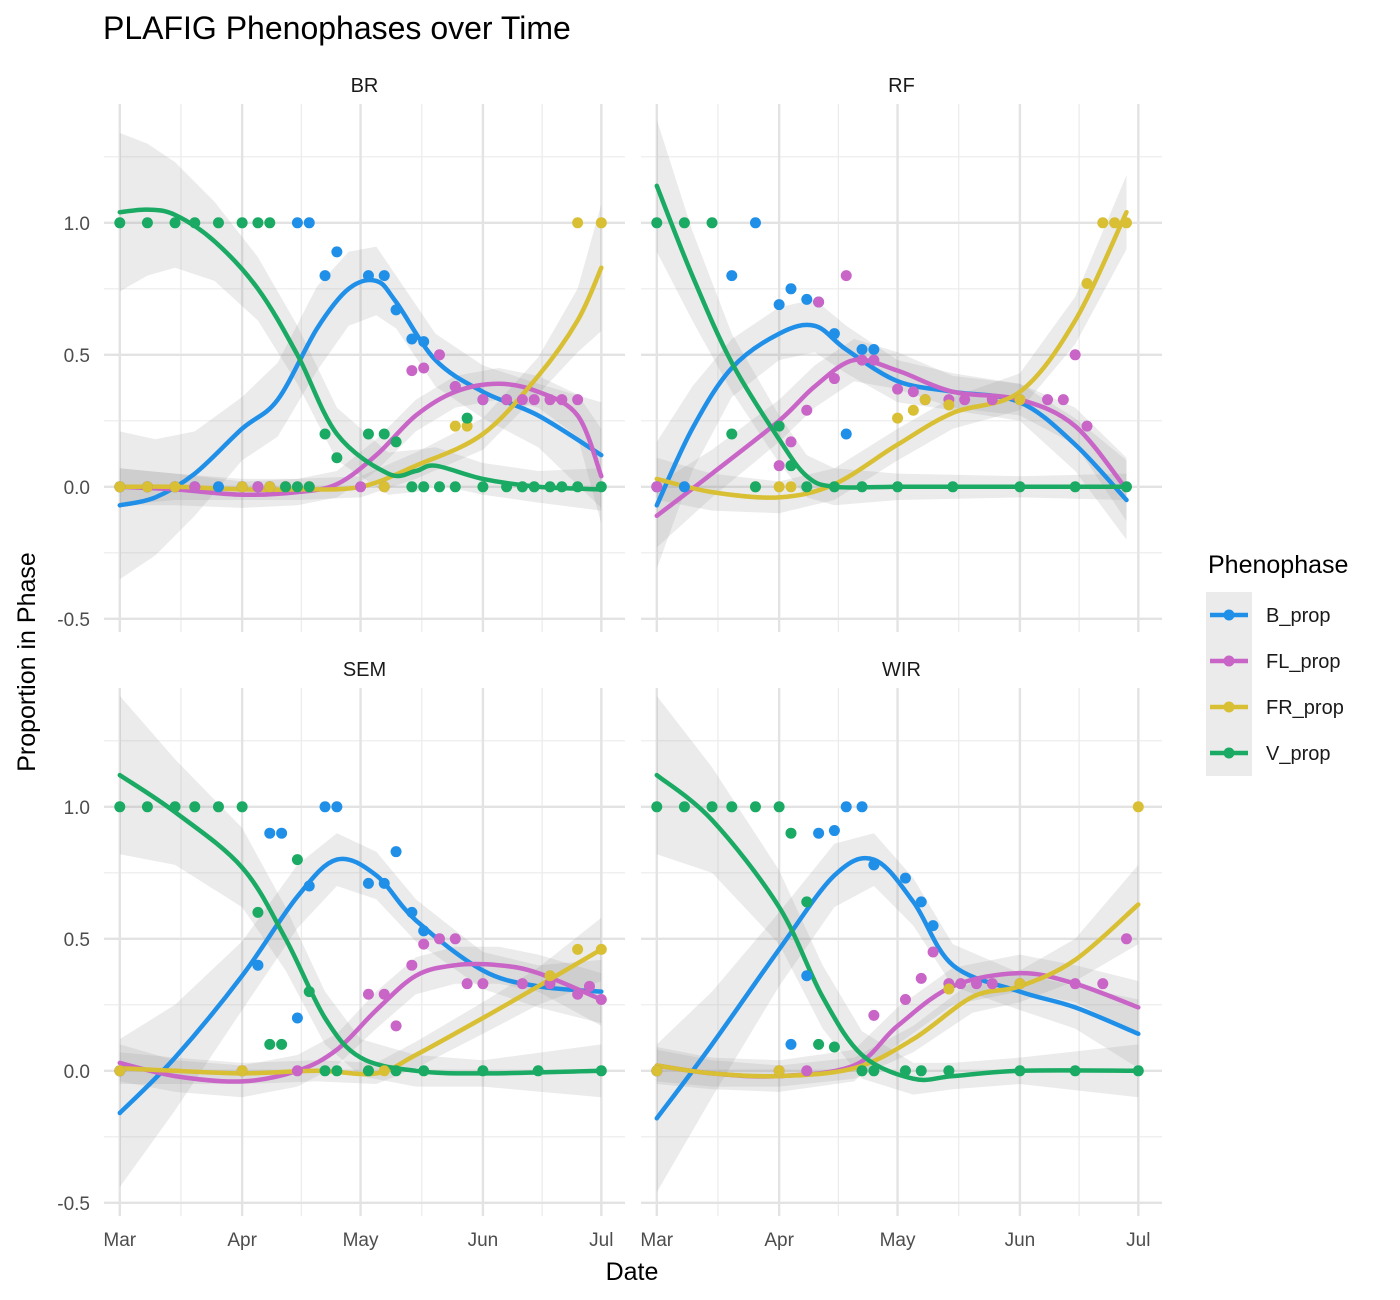  Describe the element at coordinates (242, 1240) in the screenshot. I see `x-tick-label: Apr` at that location.